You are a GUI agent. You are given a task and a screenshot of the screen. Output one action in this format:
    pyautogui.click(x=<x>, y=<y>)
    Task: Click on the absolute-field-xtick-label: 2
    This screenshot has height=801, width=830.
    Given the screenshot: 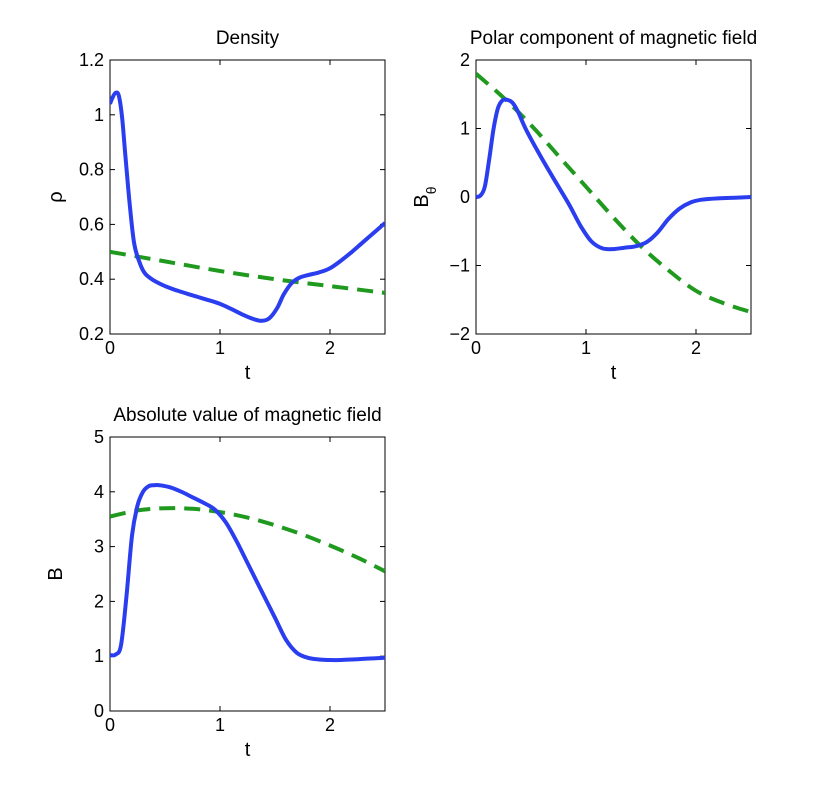 What is the action you would take?
    pyautogui.click(x=330, y=725)
    